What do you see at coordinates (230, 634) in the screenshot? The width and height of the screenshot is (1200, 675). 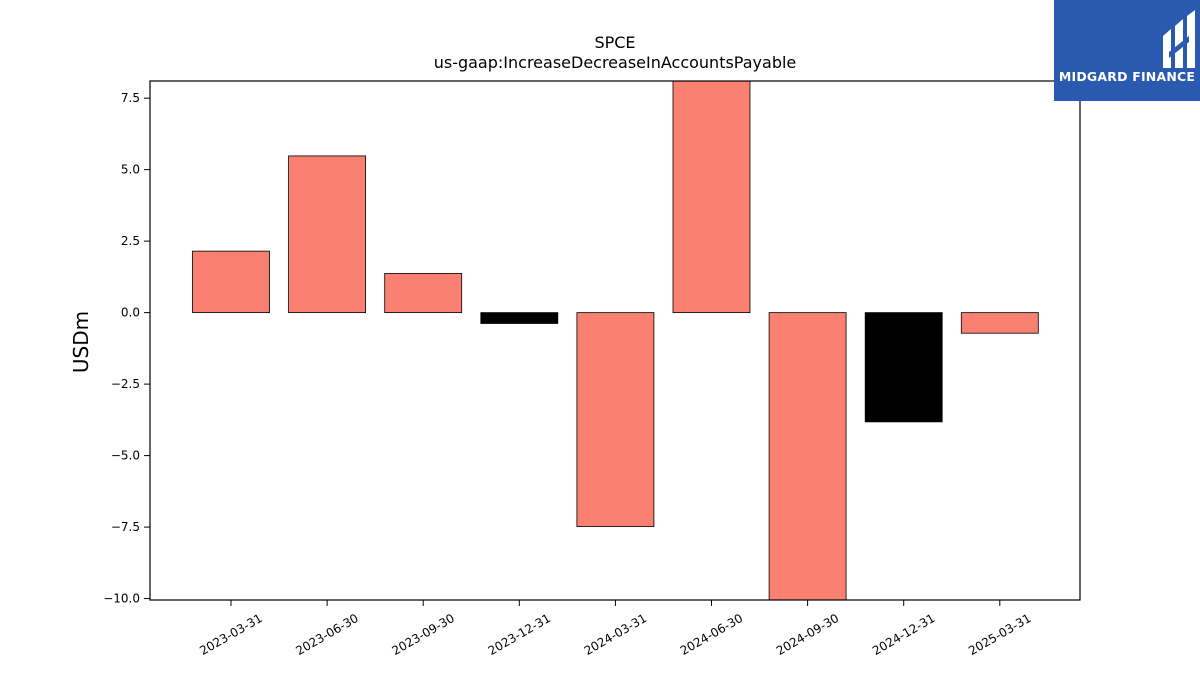 I see `x-tick-label: 2023-03-31` at bounding box center [230, 634].